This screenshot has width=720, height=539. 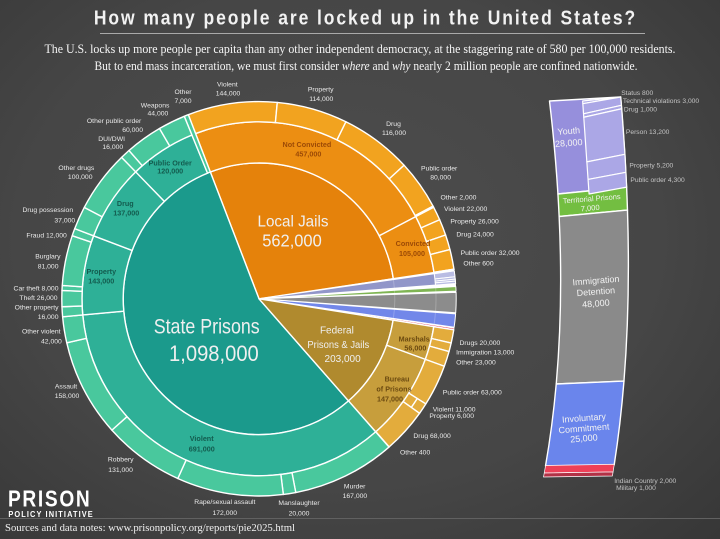 I want to click on svg-text: 143,000, so click(x=101, y=281).